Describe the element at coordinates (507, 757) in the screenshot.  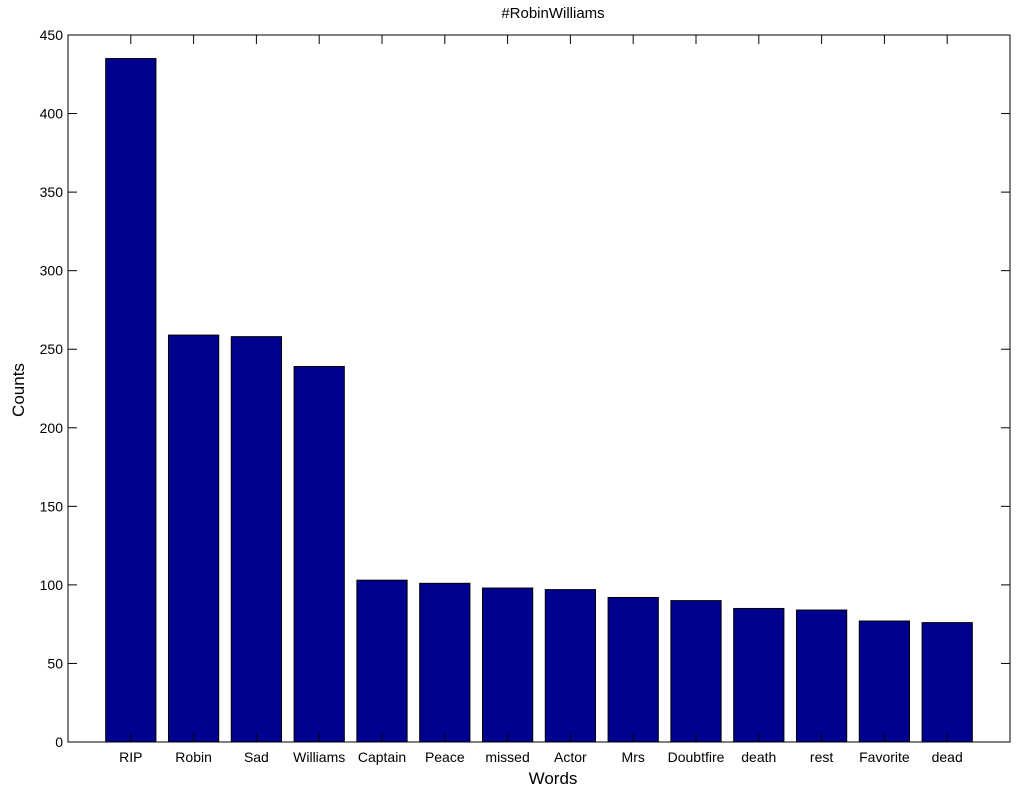
I see `x-tick-label: missed` at that location.